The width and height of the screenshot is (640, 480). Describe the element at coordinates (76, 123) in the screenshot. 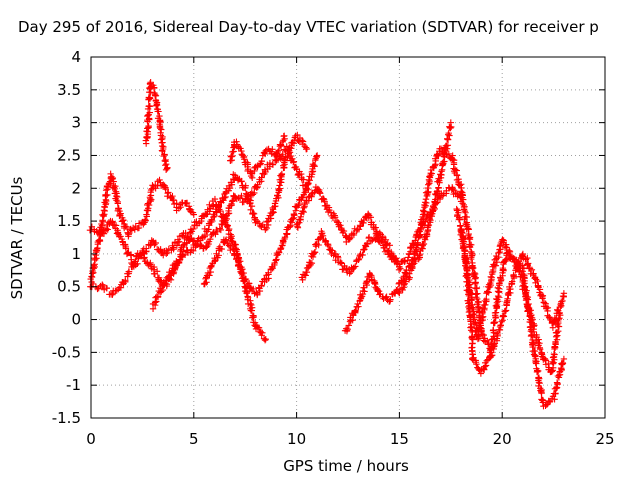

I see `y-tick-label: 3` at that location.